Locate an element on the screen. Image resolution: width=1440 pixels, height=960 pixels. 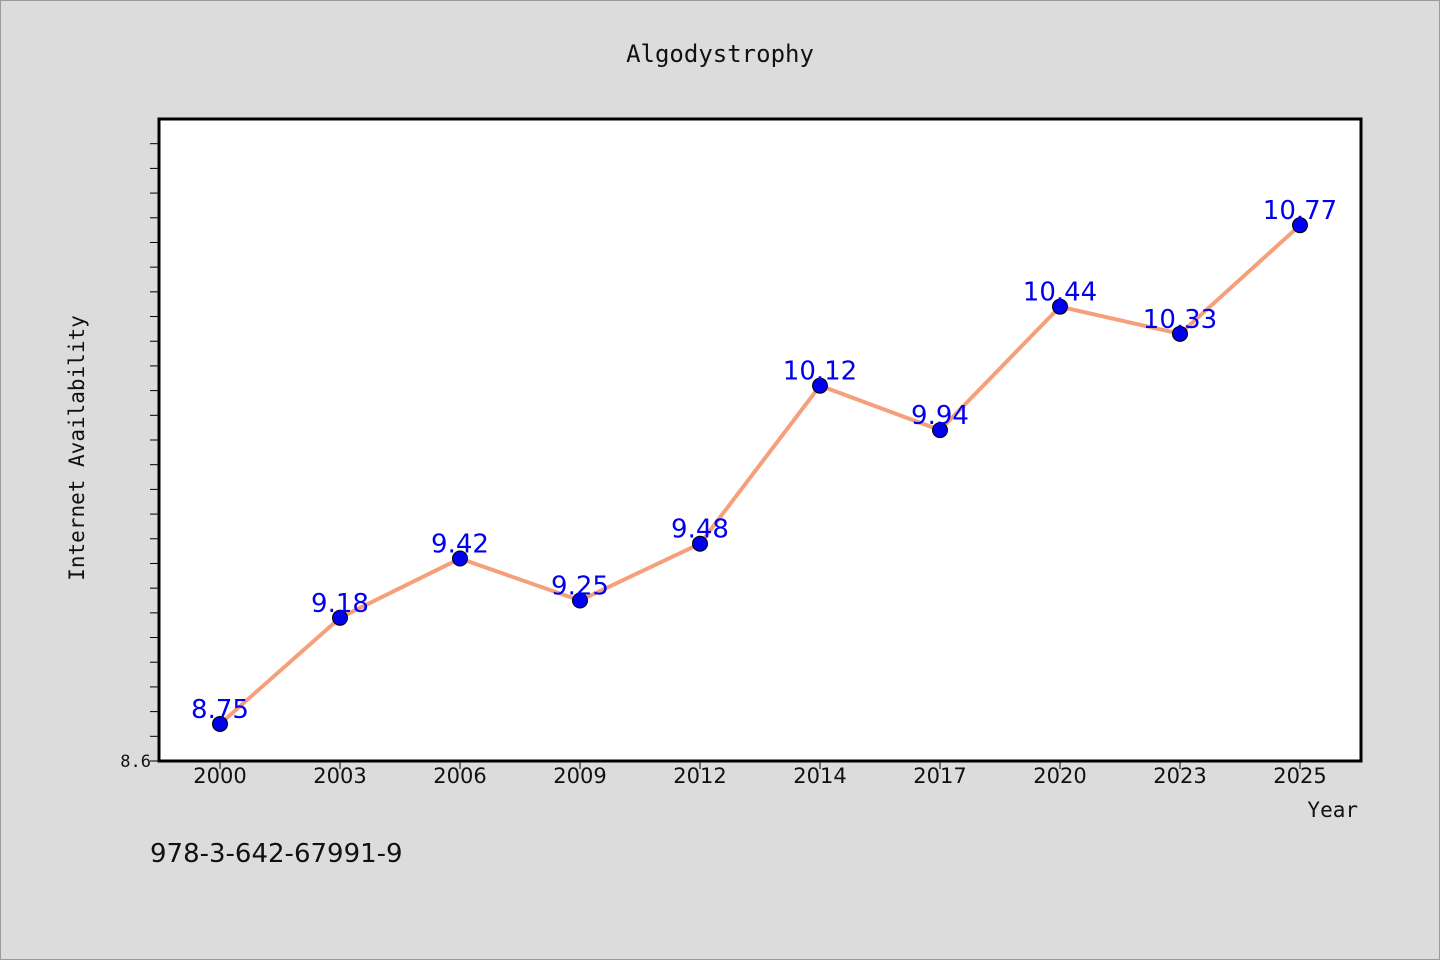
x-tick-label: 2020 is located at coordinates (1059, 776).